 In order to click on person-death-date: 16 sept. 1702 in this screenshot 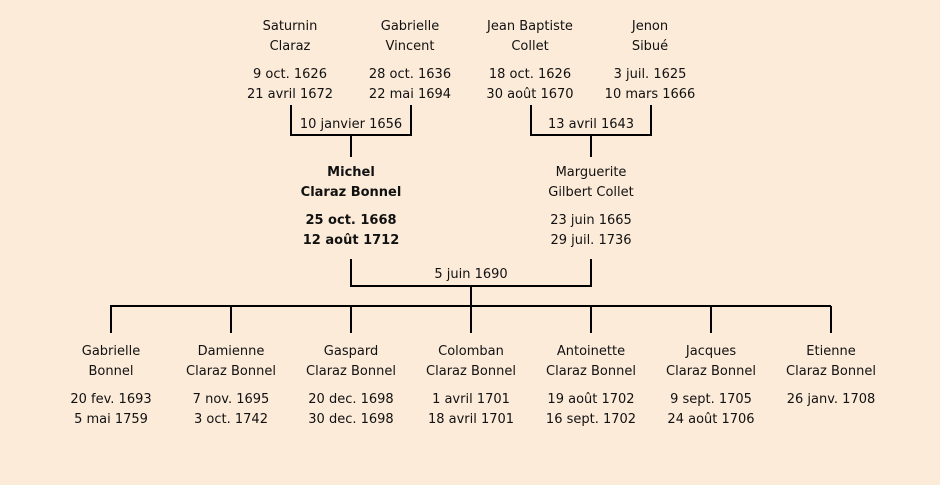, I will do `click(591, 419)`.